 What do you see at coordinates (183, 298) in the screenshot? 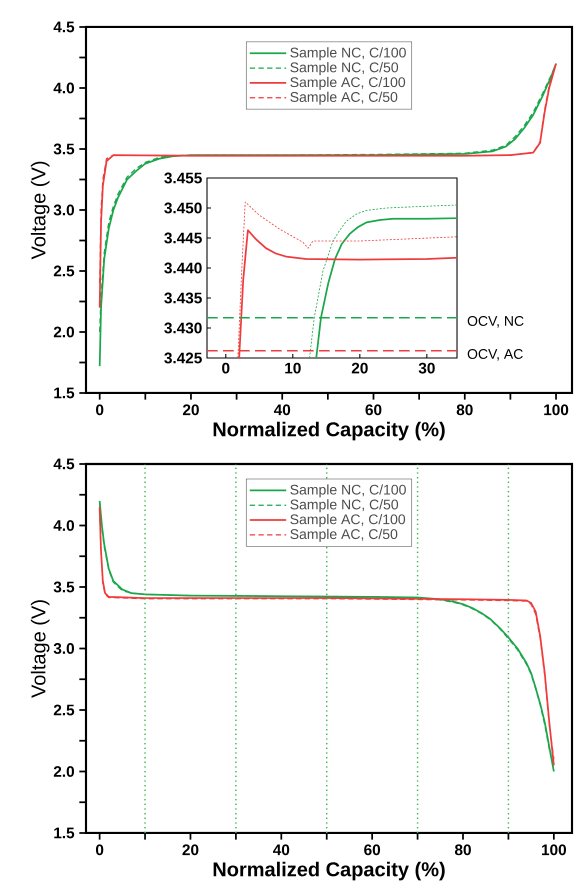
I see `y-tick-label: 3.435` at bounding box center [183, 298].